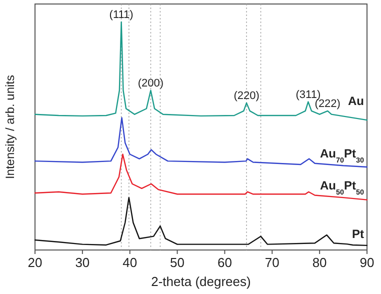 Image resolution: width=381 pixels, height=294 pixels. Describe the element at coordinates (177, 262) in the screenshot. I see `x-tick-label: 50` at that location.